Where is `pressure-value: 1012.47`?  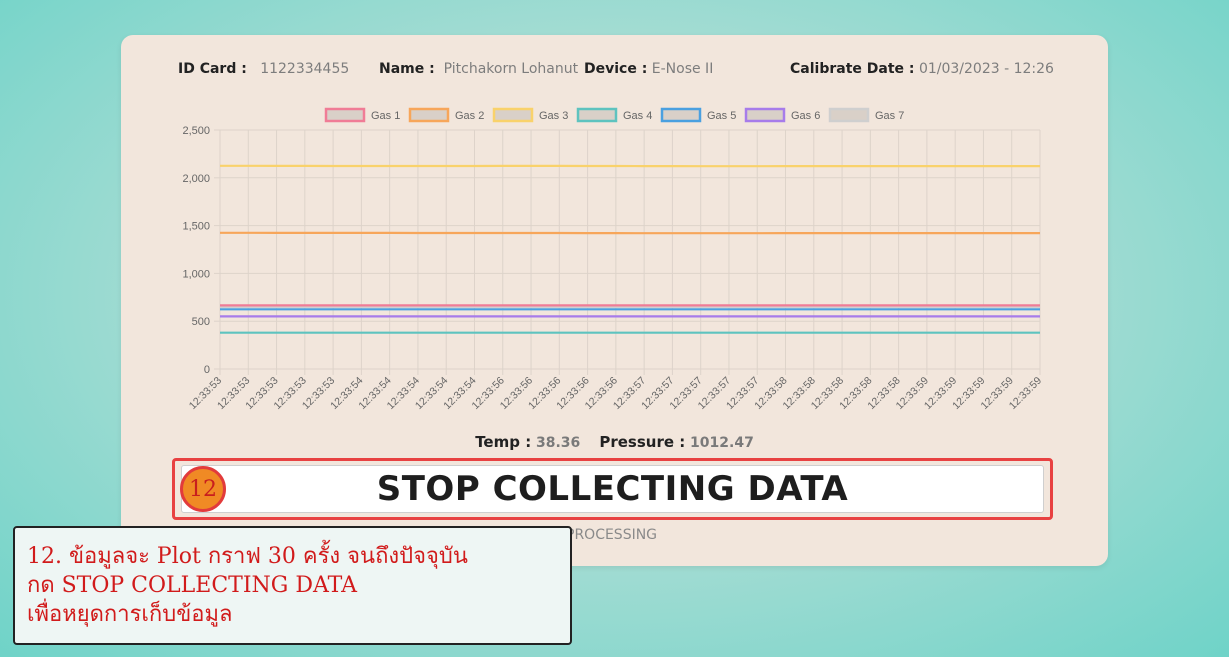 pressure-value: 1012.47 is located at coordinates (722, 443).